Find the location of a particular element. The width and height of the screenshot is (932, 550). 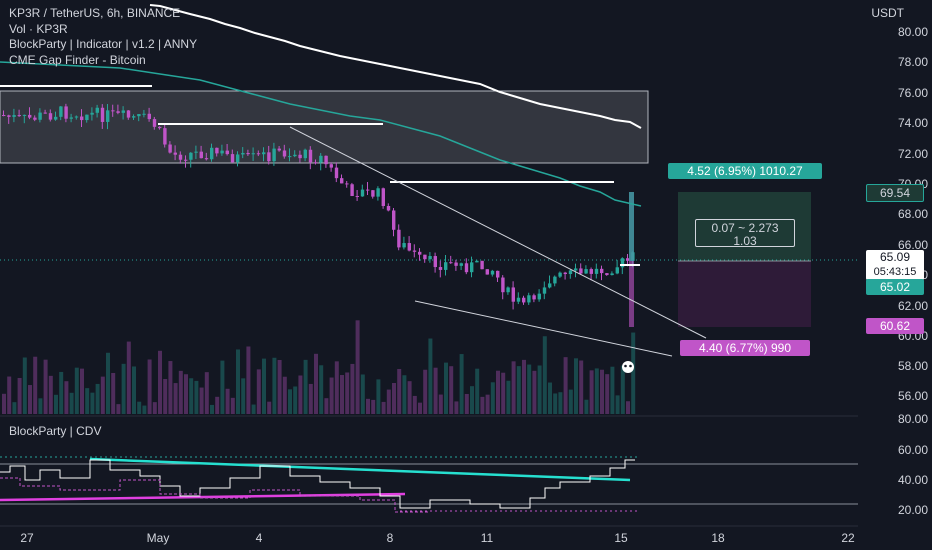

risk-reward-line-1: 0.07 ~ 2.273 is located at coordinates (745, 228).